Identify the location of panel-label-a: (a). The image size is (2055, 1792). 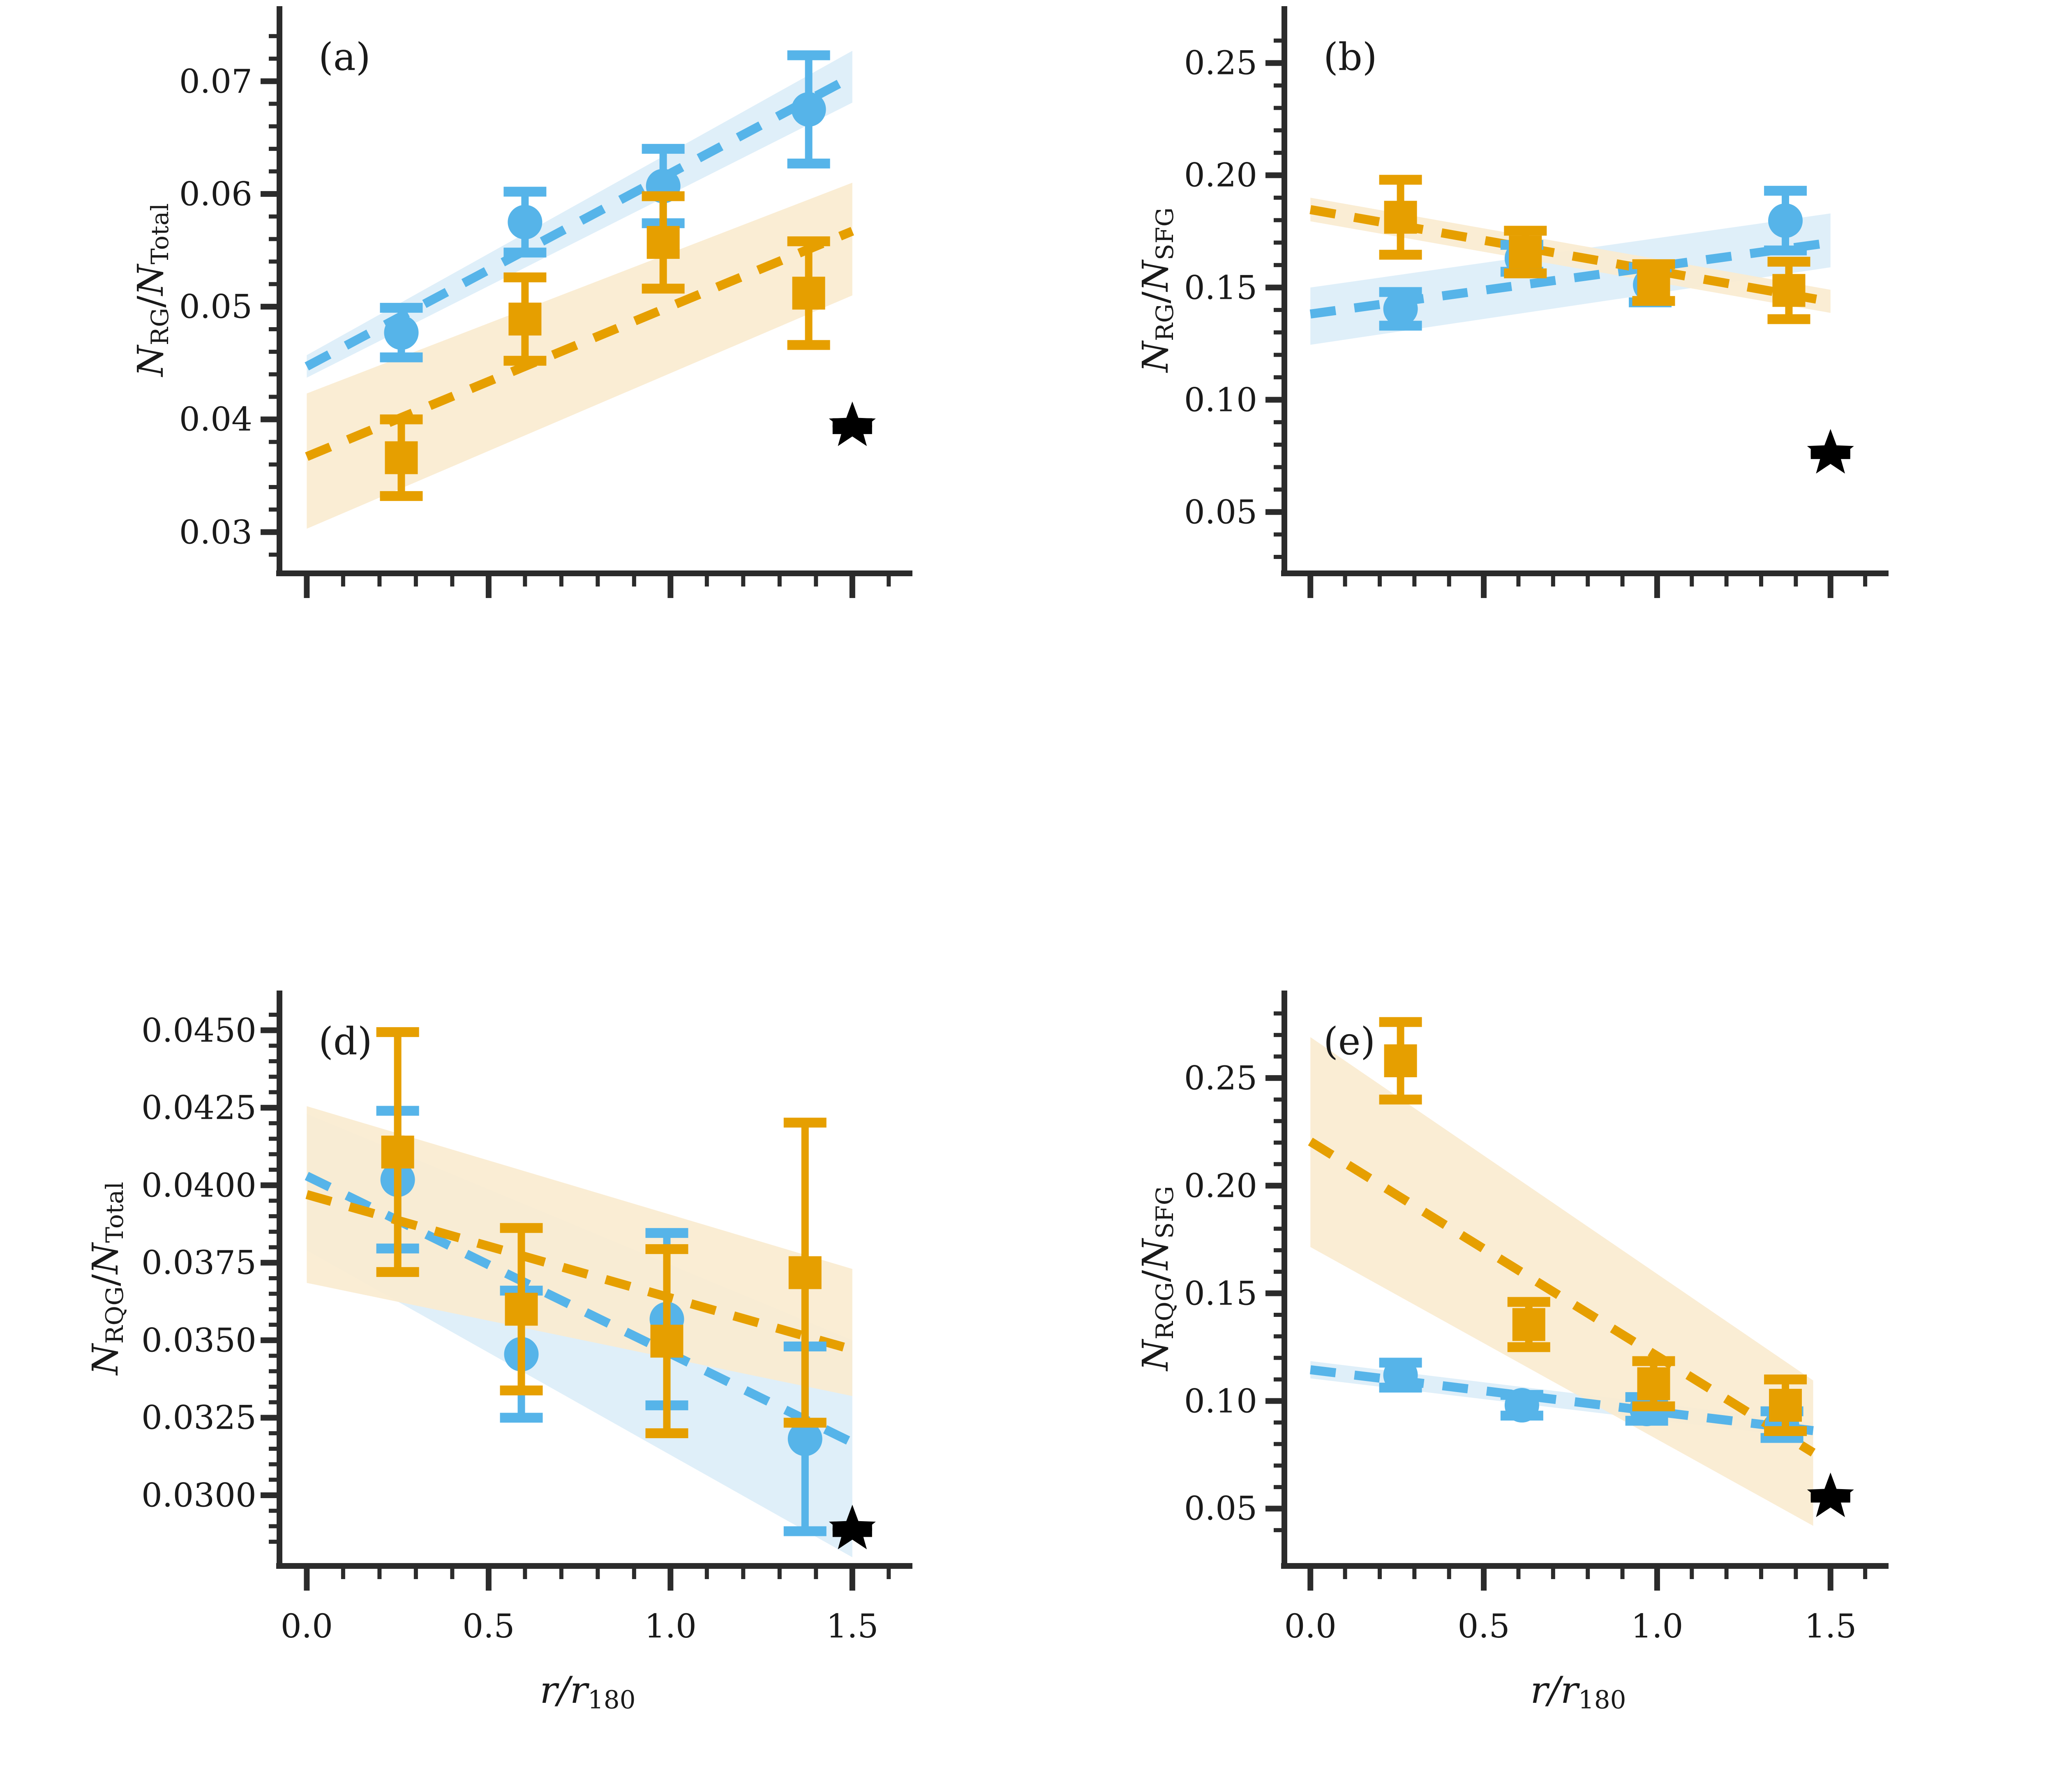
(345, 57).